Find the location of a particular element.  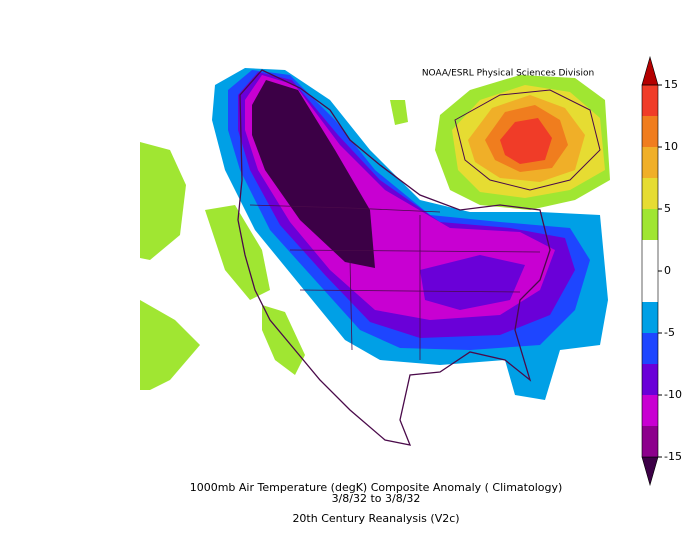

colorbar-tick-label: -5 is located at coordinates (669, 332).